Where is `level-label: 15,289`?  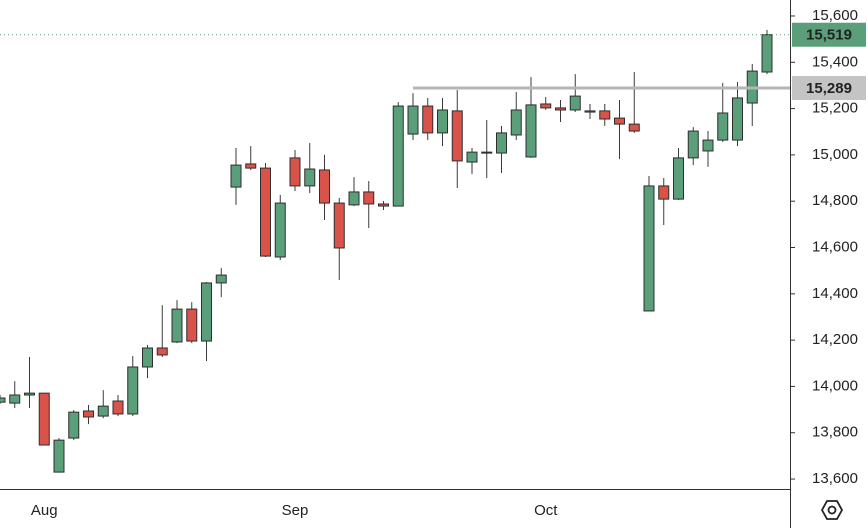 level-label: 15,289 is located at coordinates (829, 88).